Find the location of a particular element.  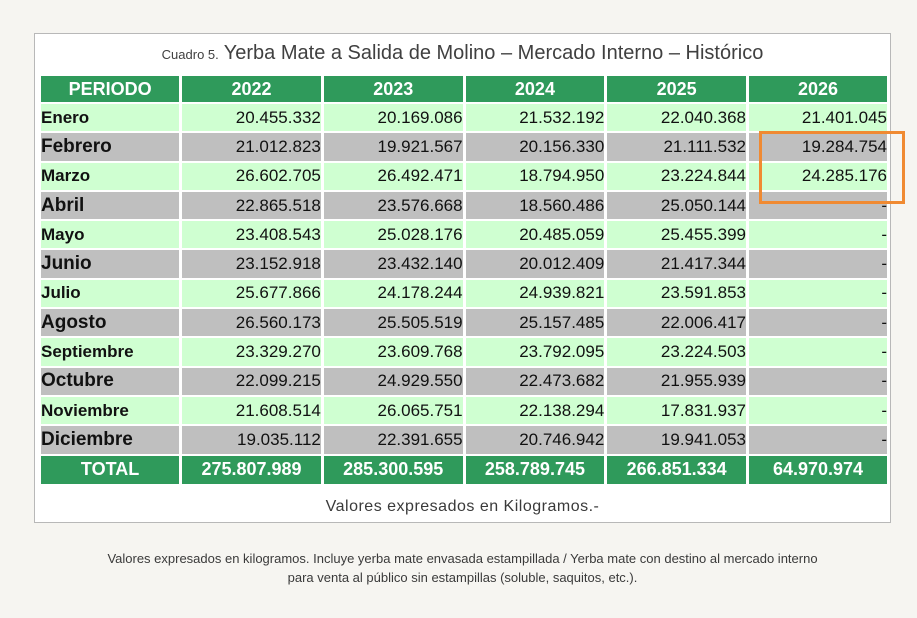

value-cell: 20.455.332 is located at coordinates (251, 118).